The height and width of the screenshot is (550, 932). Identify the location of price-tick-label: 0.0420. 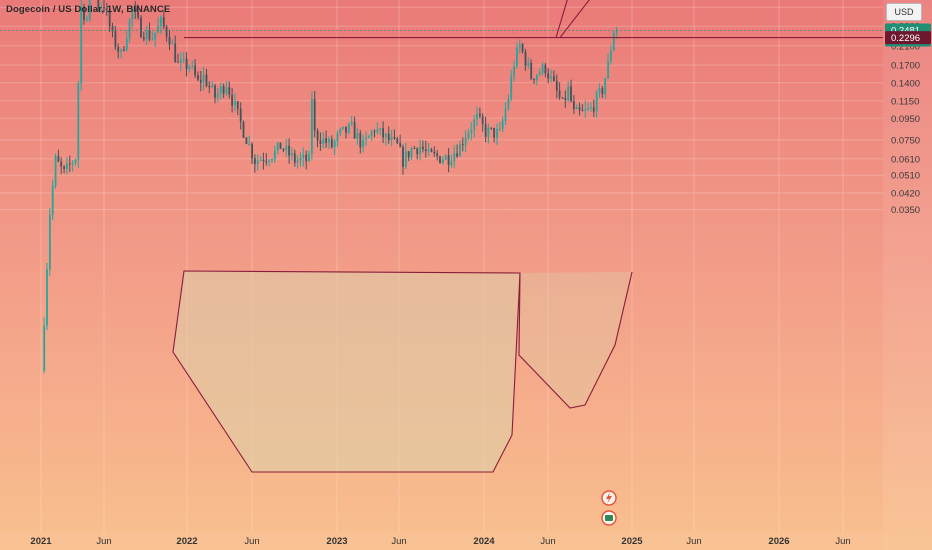
(905, 193).